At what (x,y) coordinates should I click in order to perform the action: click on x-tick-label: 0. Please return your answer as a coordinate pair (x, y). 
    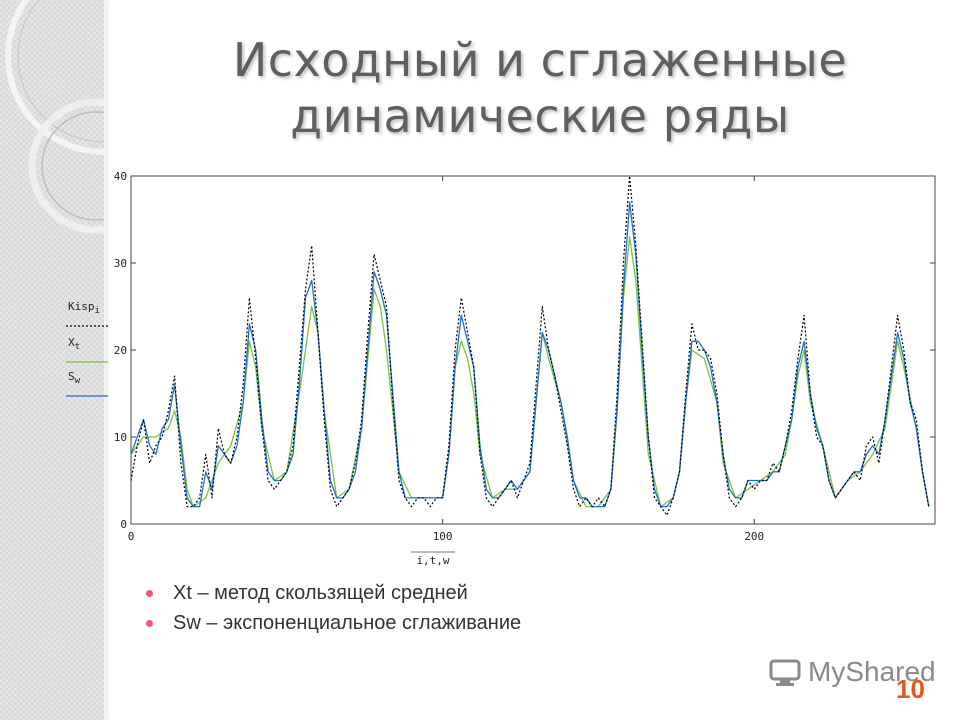
    Looking at the image, I should click on (131, 536).